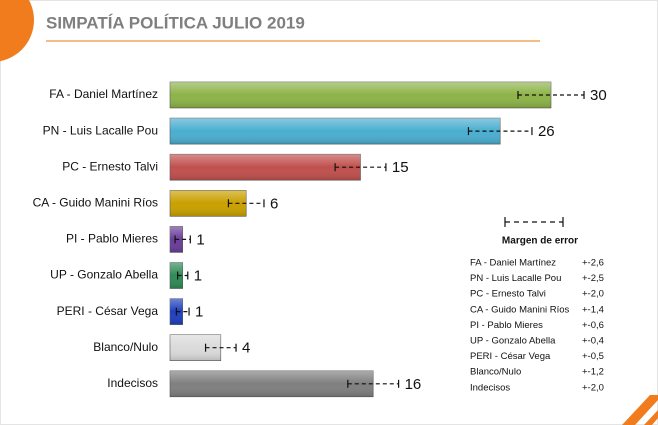  I want to click on category-label: UP - Gonzalo Abella, so click(104, 275).